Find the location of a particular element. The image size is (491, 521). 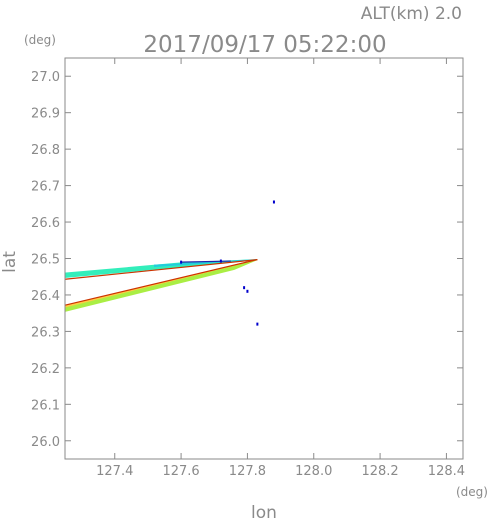

y-tick-label: 26.0 is located at coordinates (45, 442).